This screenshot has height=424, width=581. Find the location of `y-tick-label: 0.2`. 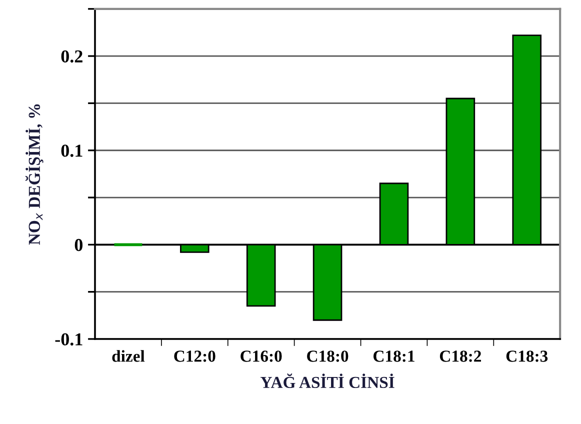

y-tick-label: 0.2 is located at coordinates (71, 56).